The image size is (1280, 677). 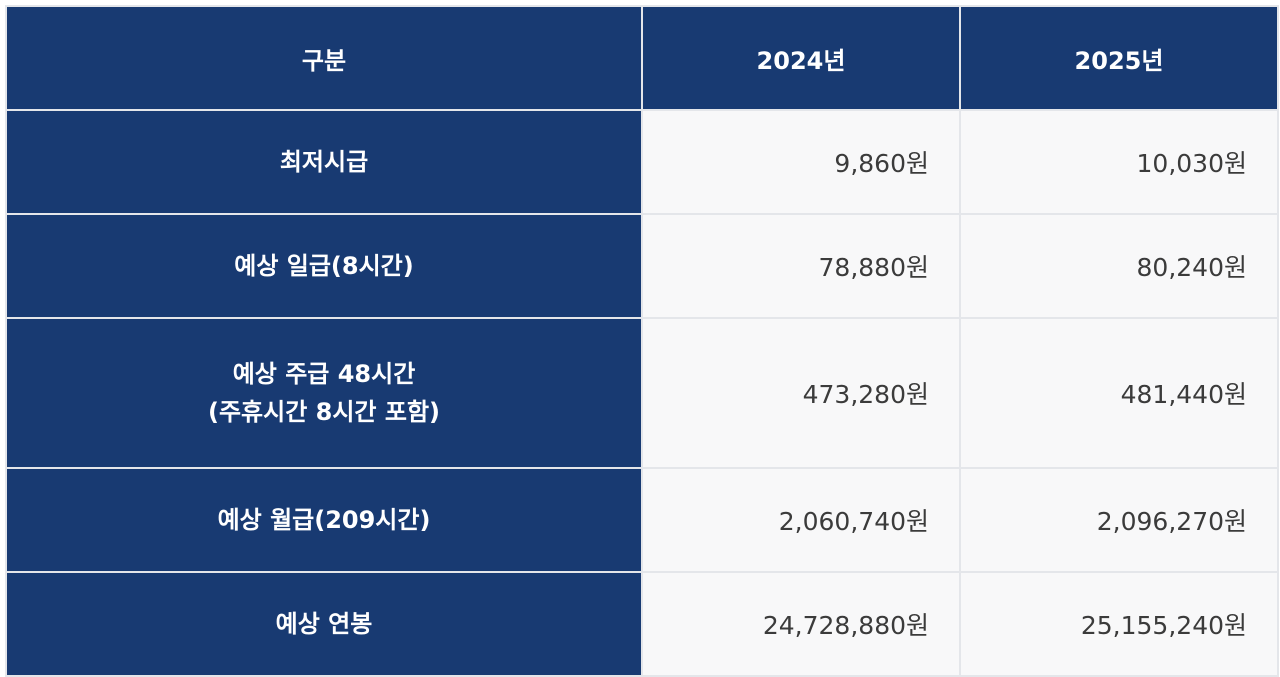 What do you see at coordinates (801, 624) in the screenshot?
I see `value-2024: 24,728,880원` at bounding box center [801, 624].